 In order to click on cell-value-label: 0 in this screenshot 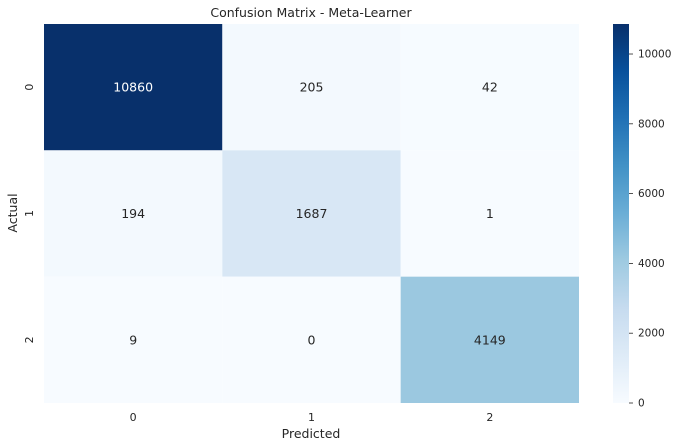, I will do `click(312, 339)`.